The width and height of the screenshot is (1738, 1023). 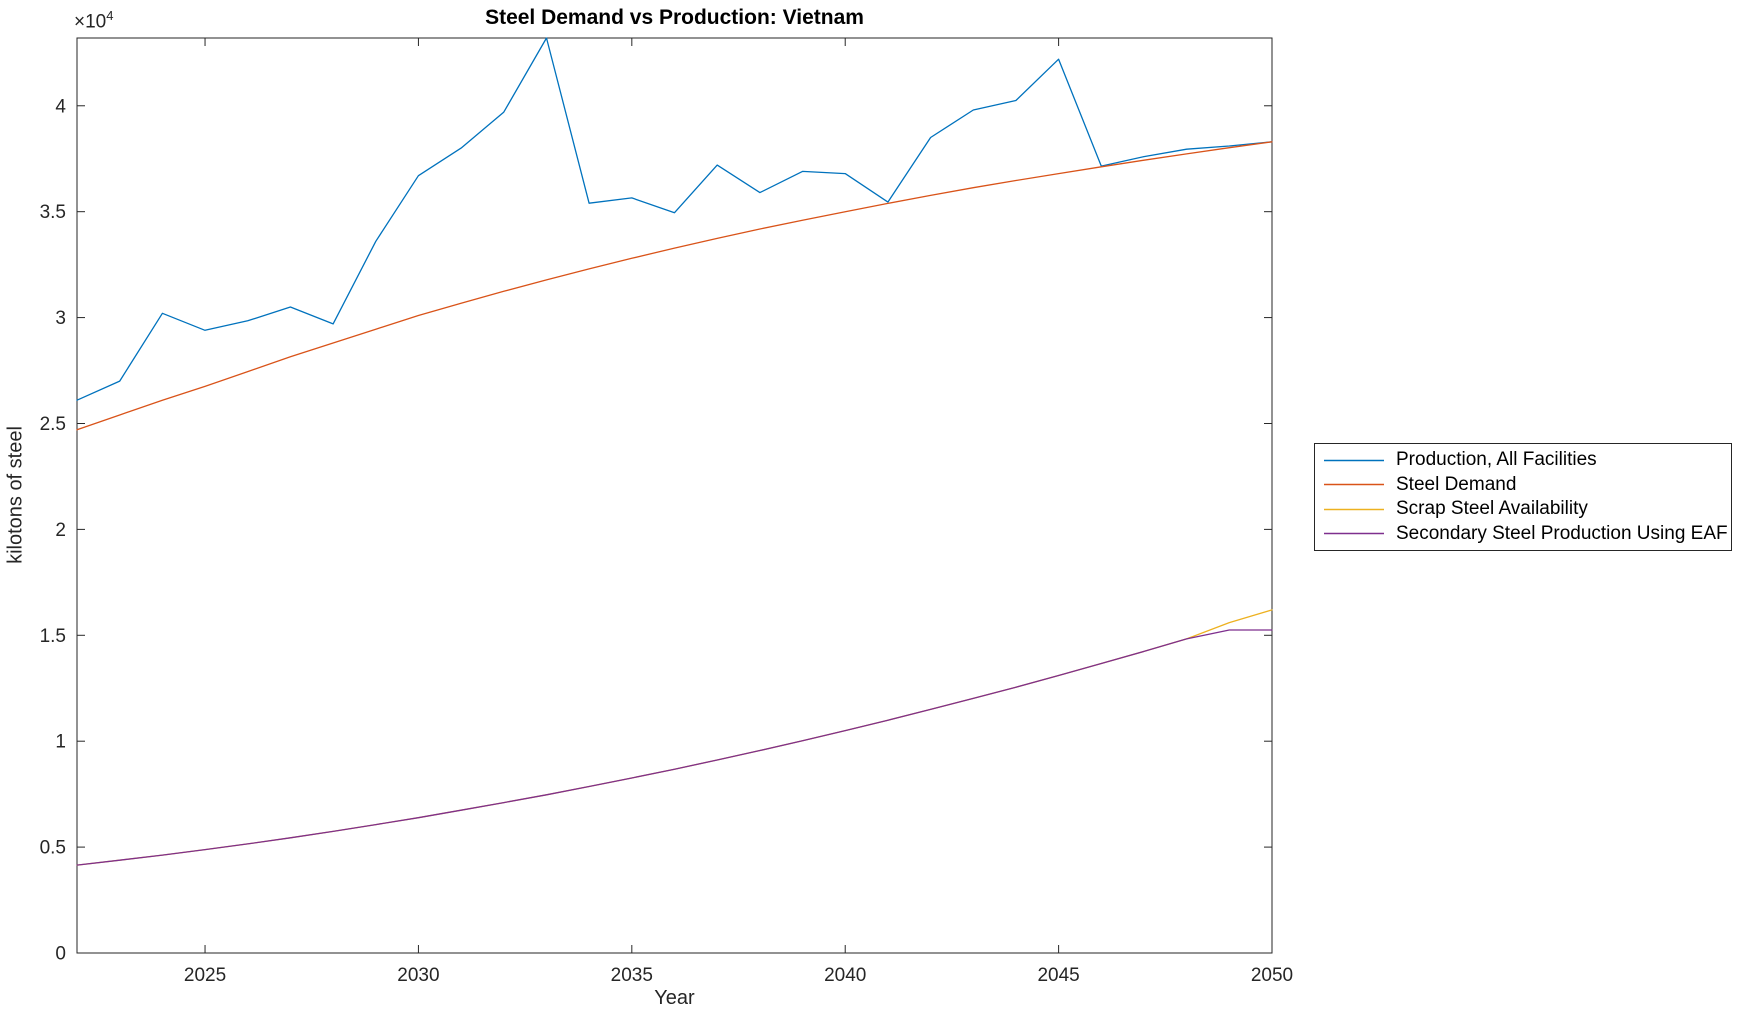 I want to click on y-tick-label: 1, so click(x=60, y=742).